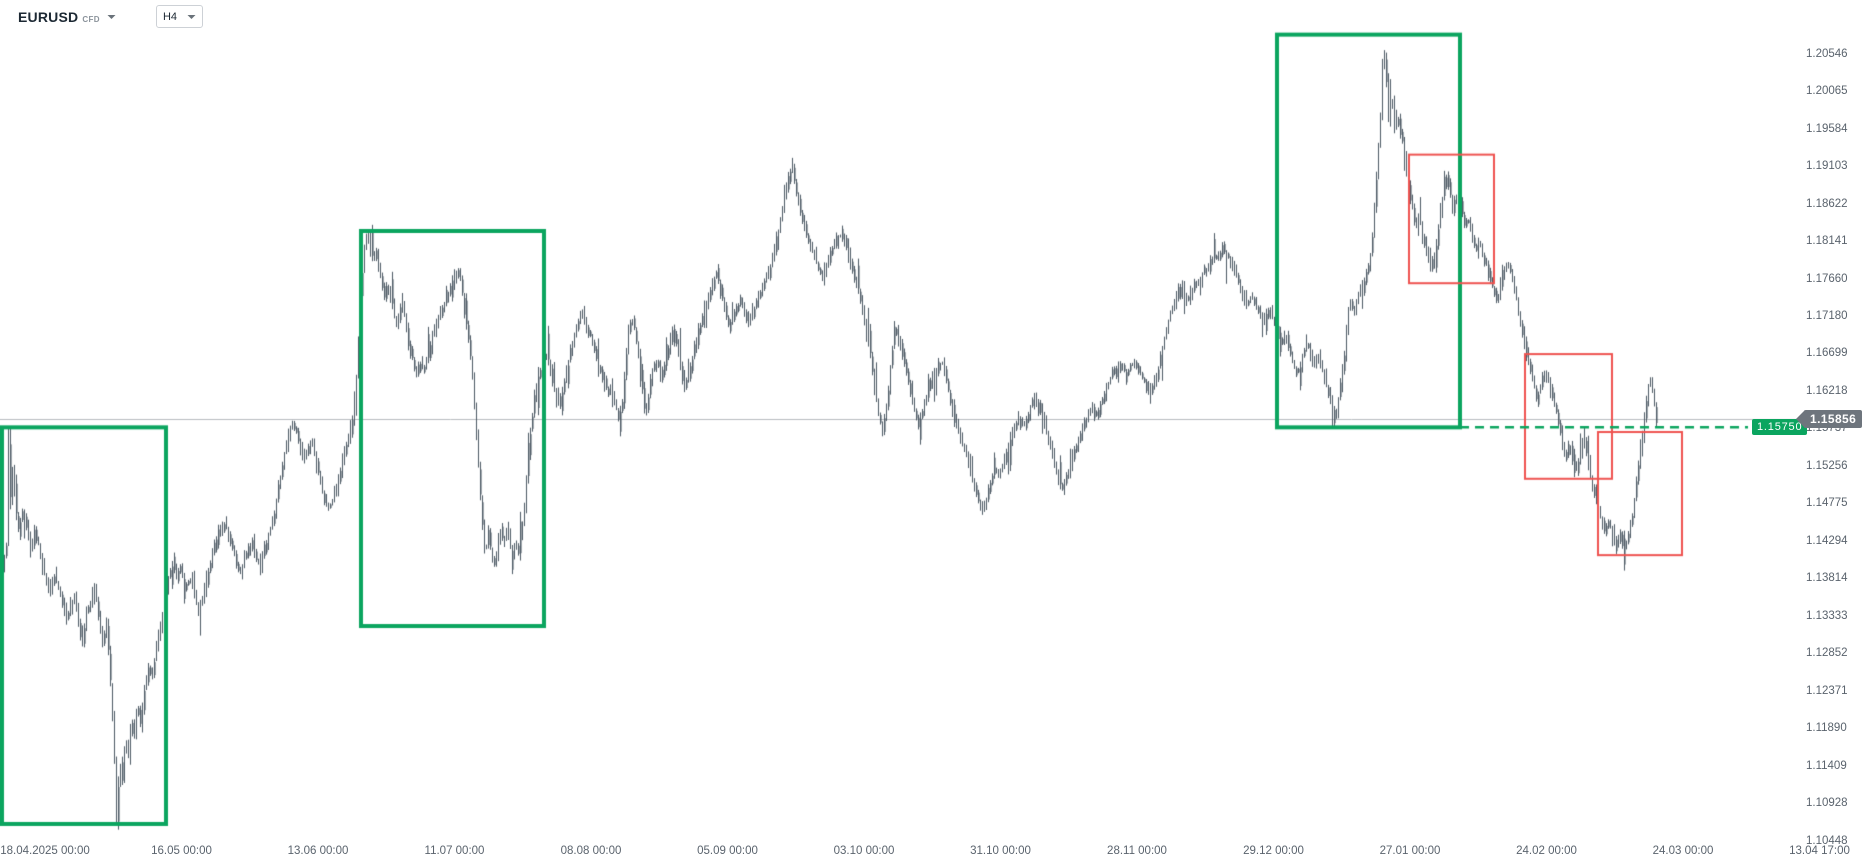 The height and width of the screenshot is (865, 1866). Describe the element at coordinates (1827, 278) in the screenshot. I see `price-tick-label: 1.17660` at that location.